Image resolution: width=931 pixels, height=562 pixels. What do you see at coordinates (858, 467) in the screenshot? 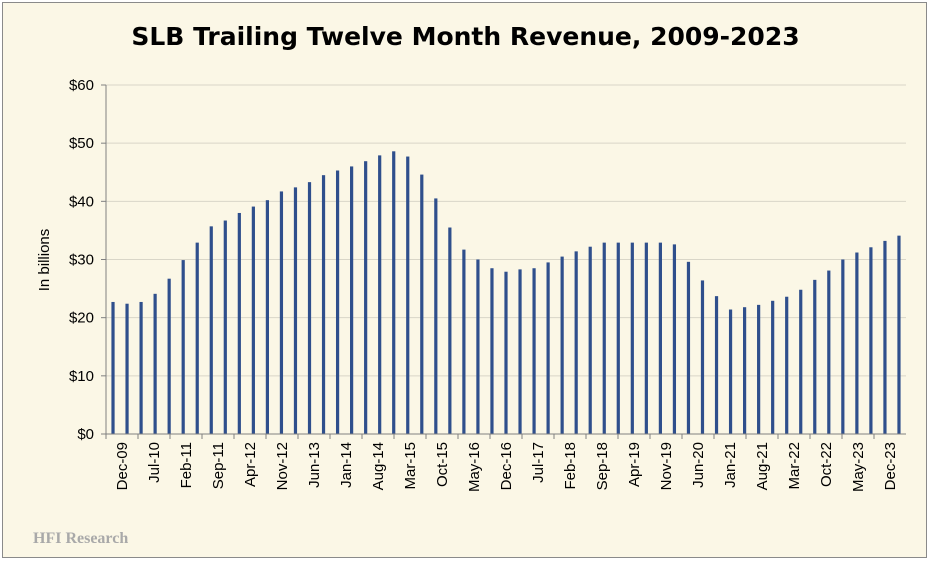
I see `x-tick-label: May-23` at bounding box center [858, 467].